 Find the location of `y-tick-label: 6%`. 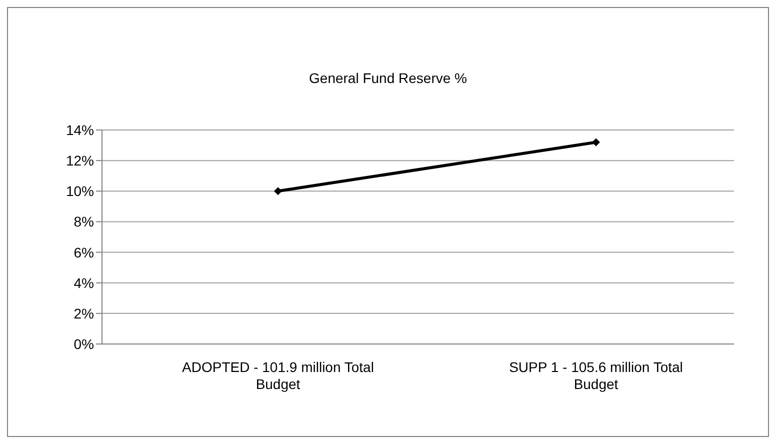

y-tick-label: 6% is located at coordinates (84, 252).